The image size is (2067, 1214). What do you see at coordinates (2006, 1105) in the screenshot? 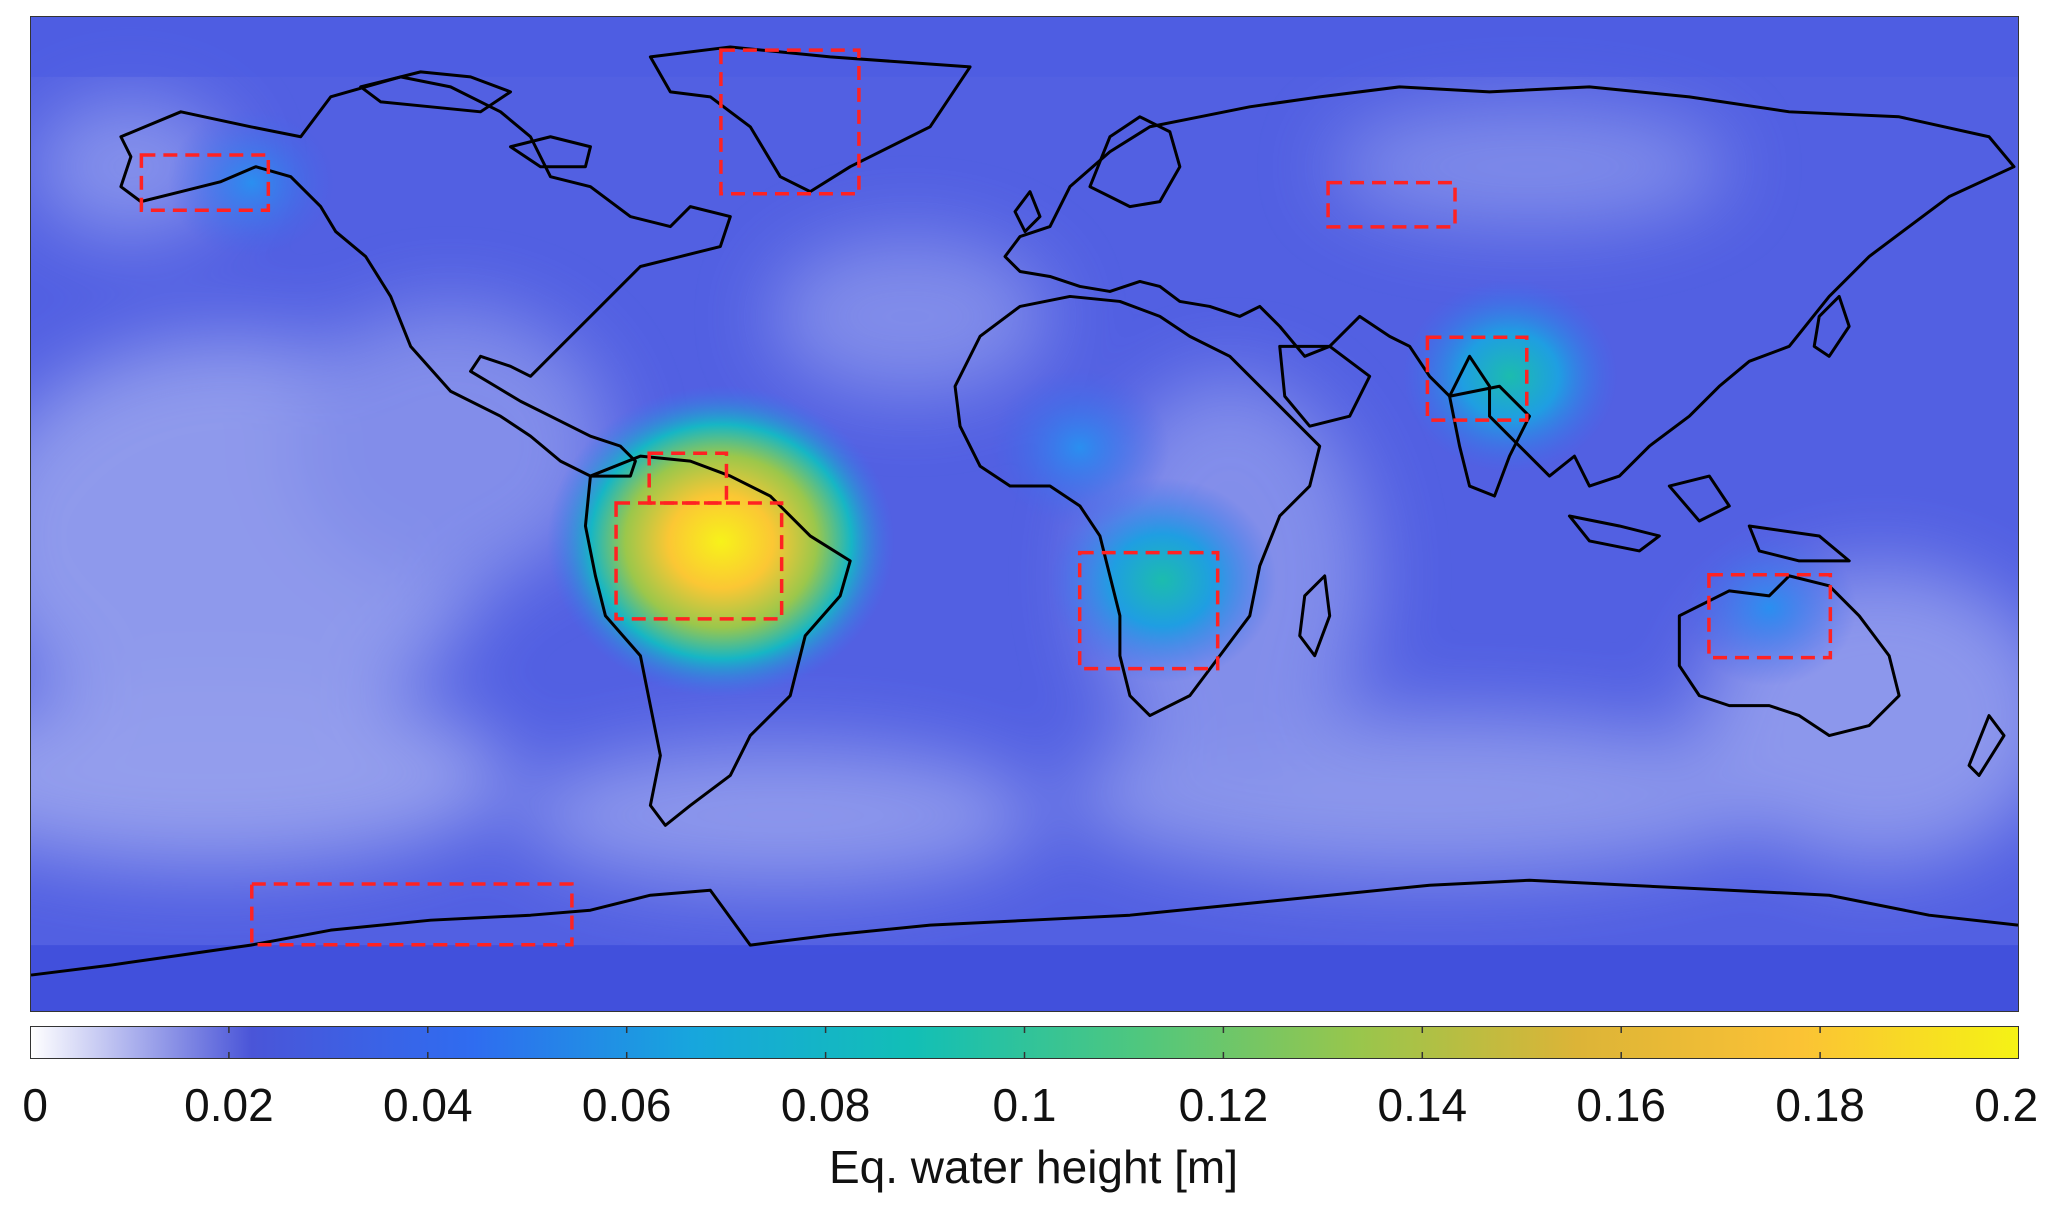
I see `colorbar-tick-label: 0.2` at bounding box center [2006, 1105].